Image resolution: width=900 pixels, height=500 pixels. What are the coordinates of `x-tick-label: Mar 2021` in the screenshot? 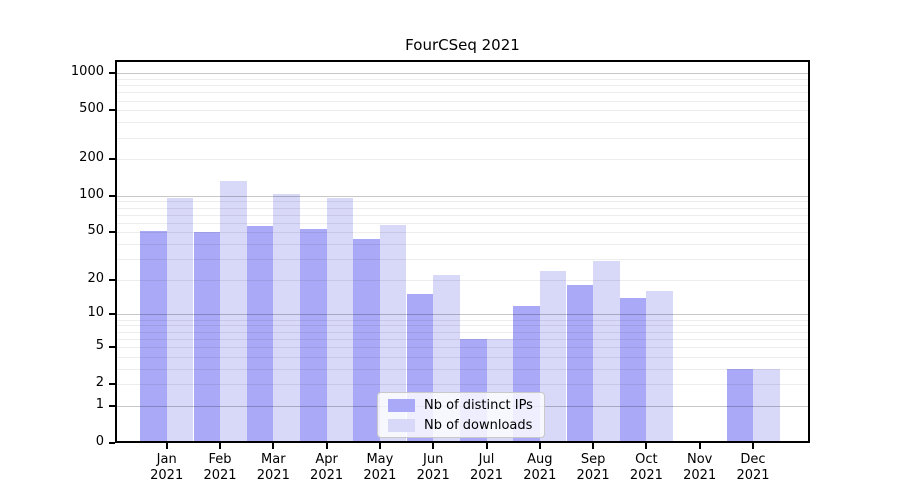 It's located at (273, 468).